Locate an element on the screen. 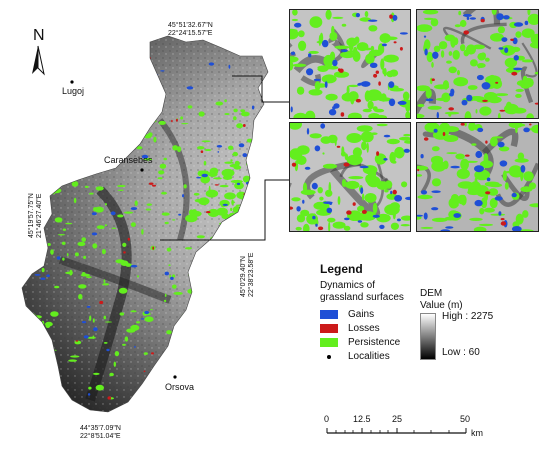 The width and height of the screenshot is (550, 450). legend-subtitle-2: grassland surfaces is located at coordinates (362, 297).